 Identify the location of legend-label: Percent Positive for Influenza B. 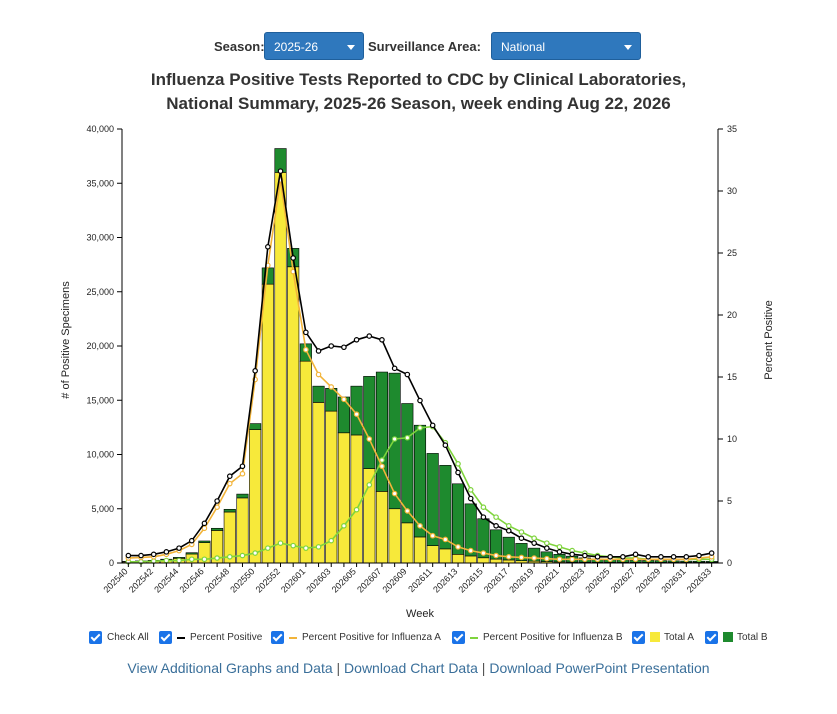
(553, 637).